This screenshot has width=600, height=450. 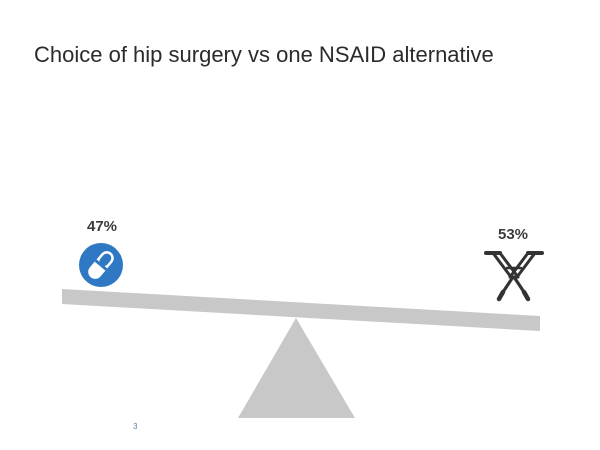 I want to click on nsaid-percentage: 47%, so click(x=102, y=226).